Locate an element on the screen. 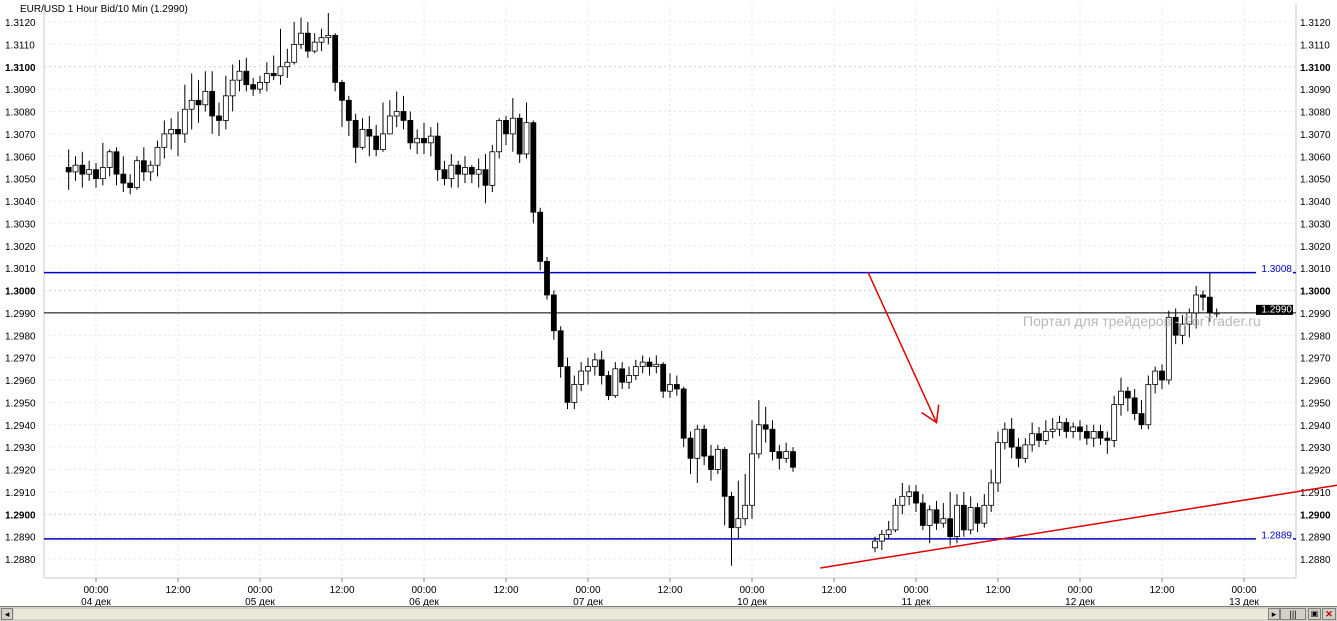 The image size is (1337, 621). y-tick-label-right: 1.3020 is located at coordinates (1315, 247).